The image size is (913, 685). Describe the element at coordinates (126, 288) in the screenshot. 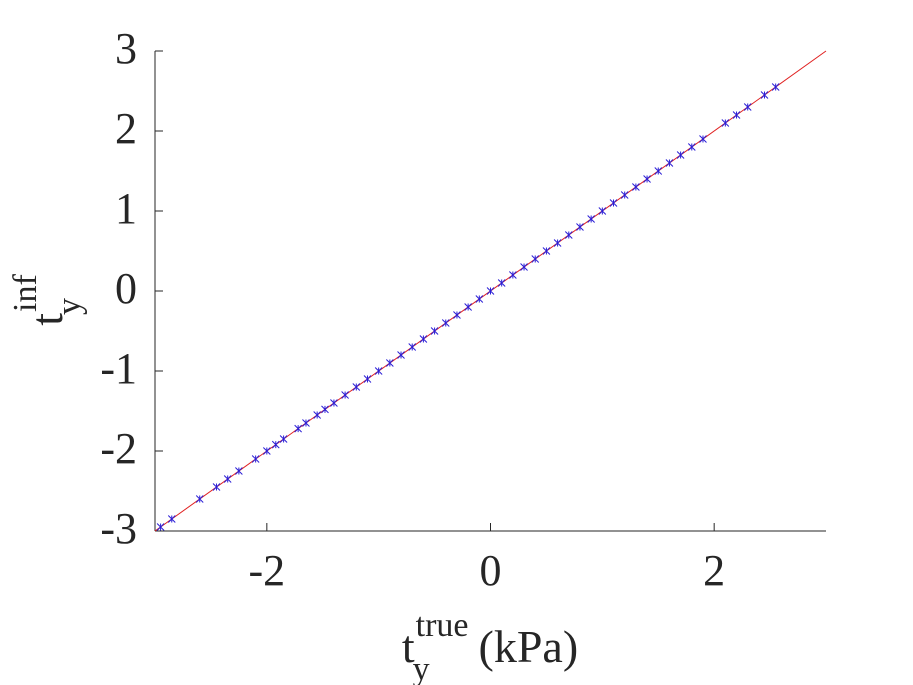

I see `y-tick-label: 0` at that location.